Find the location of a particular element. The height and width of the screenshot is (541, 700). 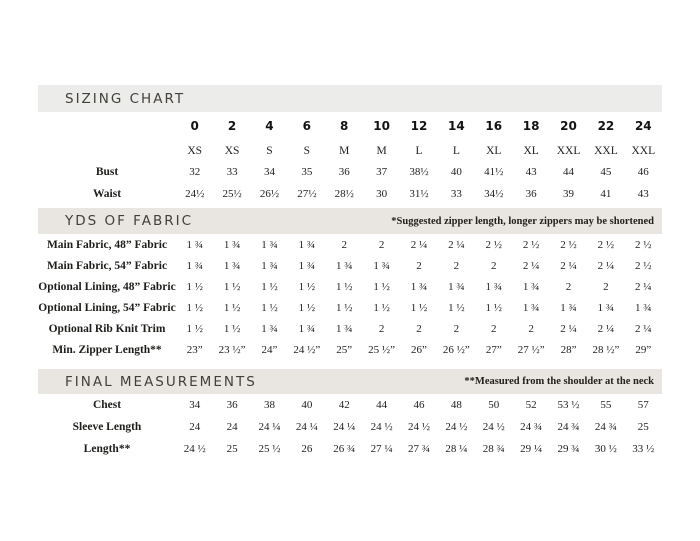

table-cell: 24 is located at coordinates (195, 427).